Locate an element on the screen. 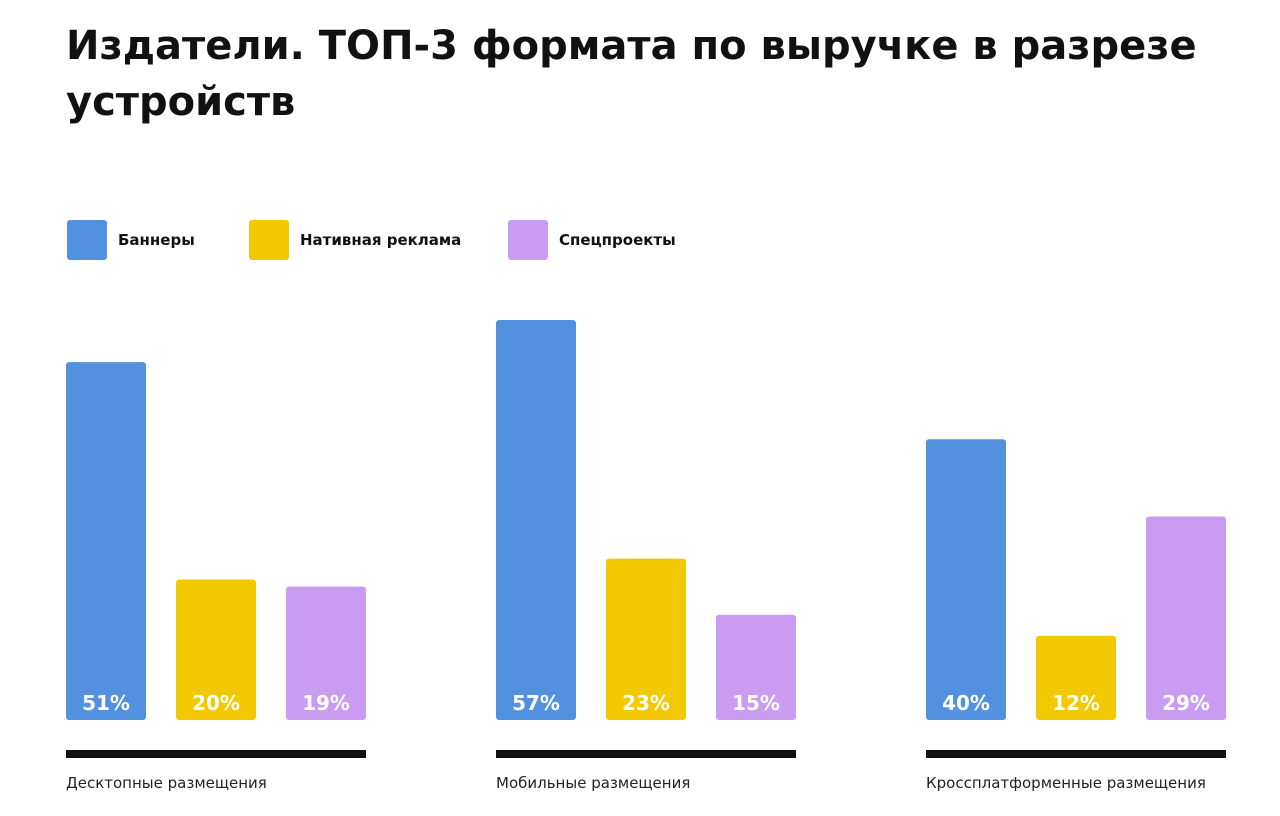 This screenshot has height=816, width=1280. legend-label-banners: Баннеры is located at coordinates (156, 240).